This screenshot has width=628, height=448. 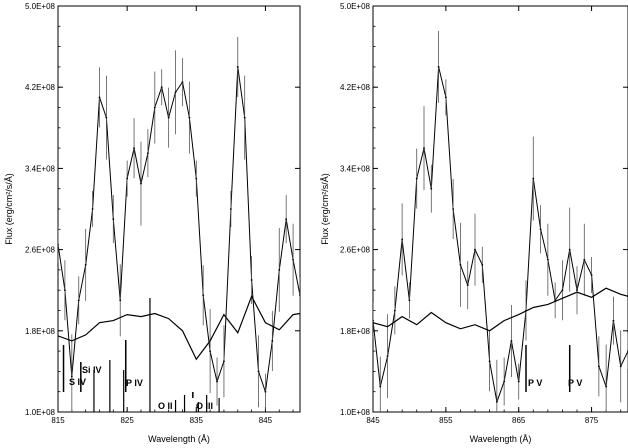 What do you see at coordinates (592, 420) in the screenshot?
I see `x-tick-label: 875` at bounding box center [592, 420].